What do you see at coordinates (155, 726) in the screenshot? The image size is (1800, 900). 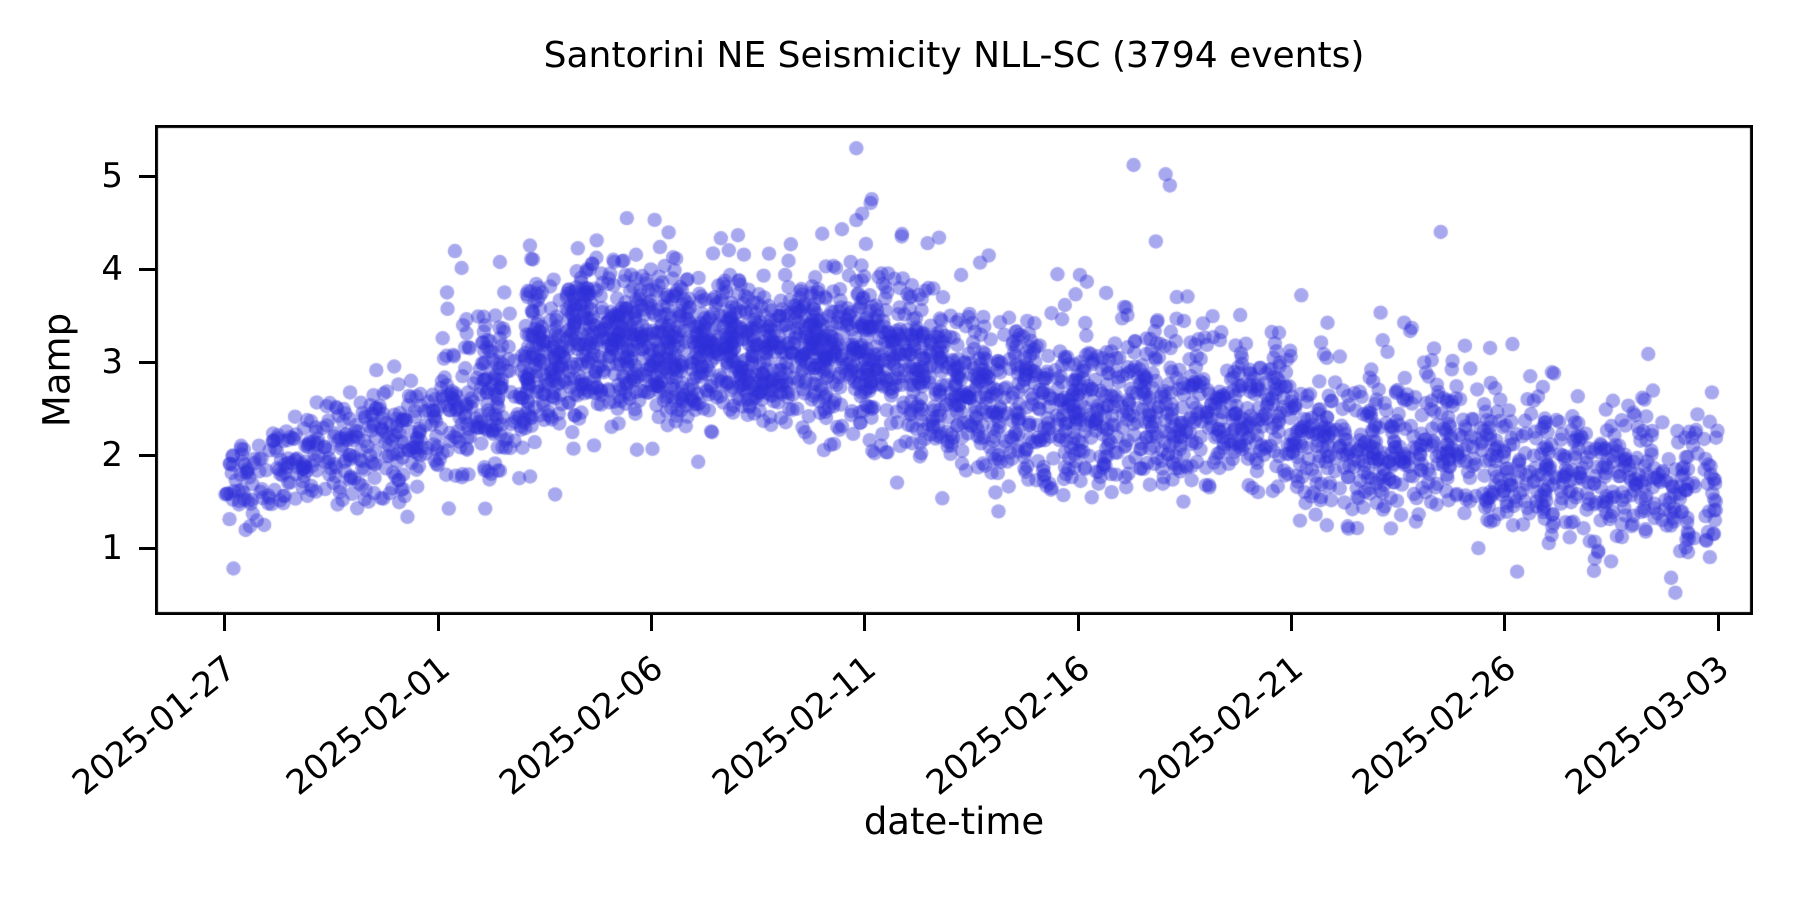 I see `x-tick-label: 2025-01-27` at bounding box center [155, 726].